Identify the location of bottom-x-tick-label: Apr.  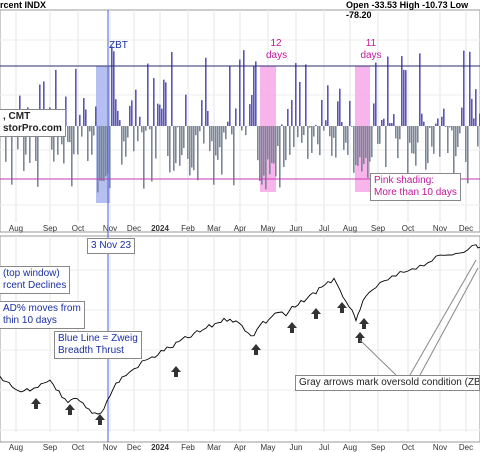
(240, 447).